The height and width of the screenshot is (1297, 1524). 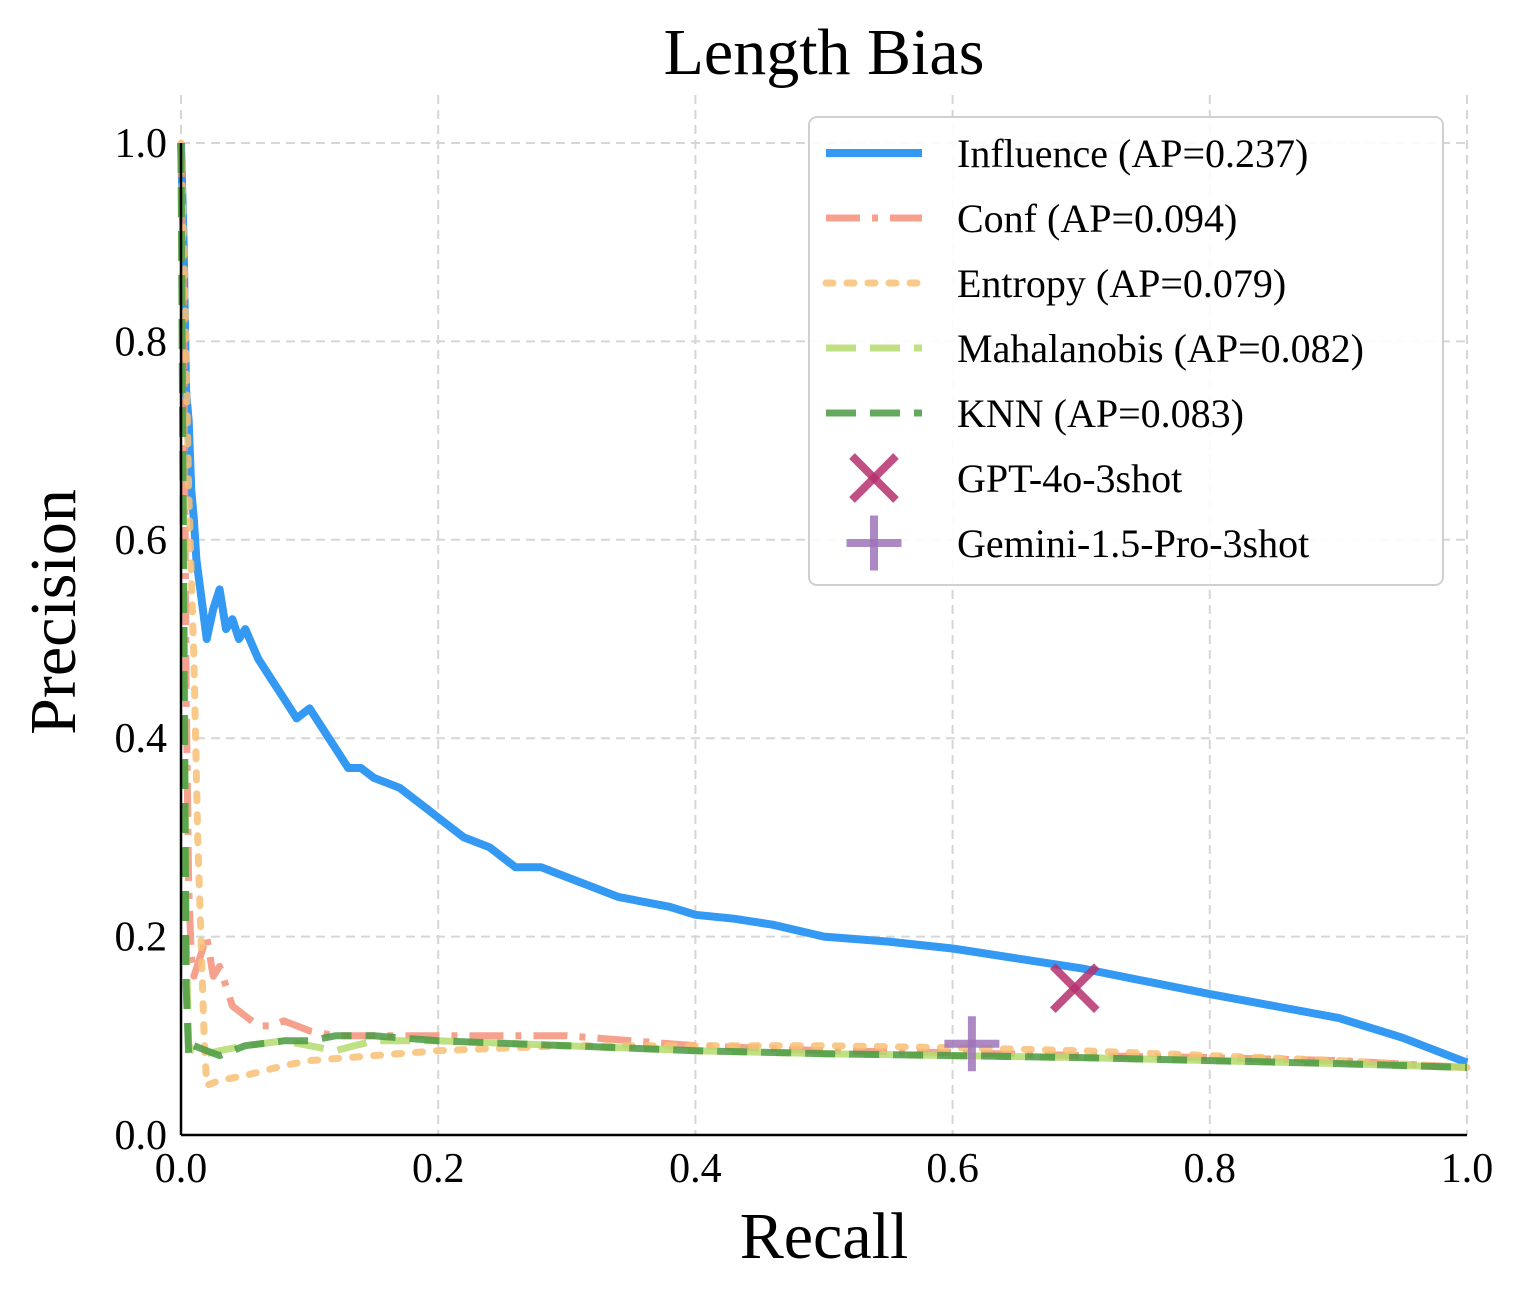 What do you see at coordinates (141, 144) in the screenshot?
I see `y-tick-label: 1.0` at bounding box center [141, 144].